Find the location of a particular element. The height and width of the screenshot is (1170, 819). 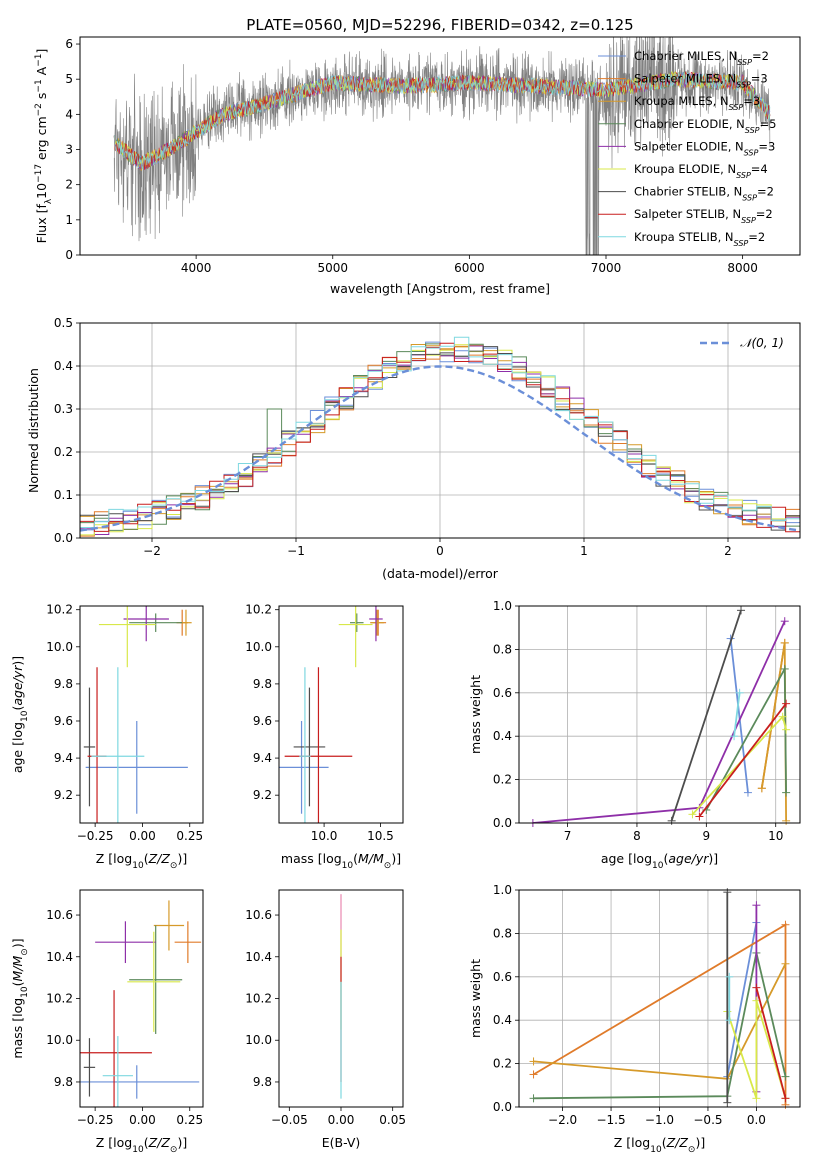

y-tick-label: 0.1 is located at coordinates (63, 495).